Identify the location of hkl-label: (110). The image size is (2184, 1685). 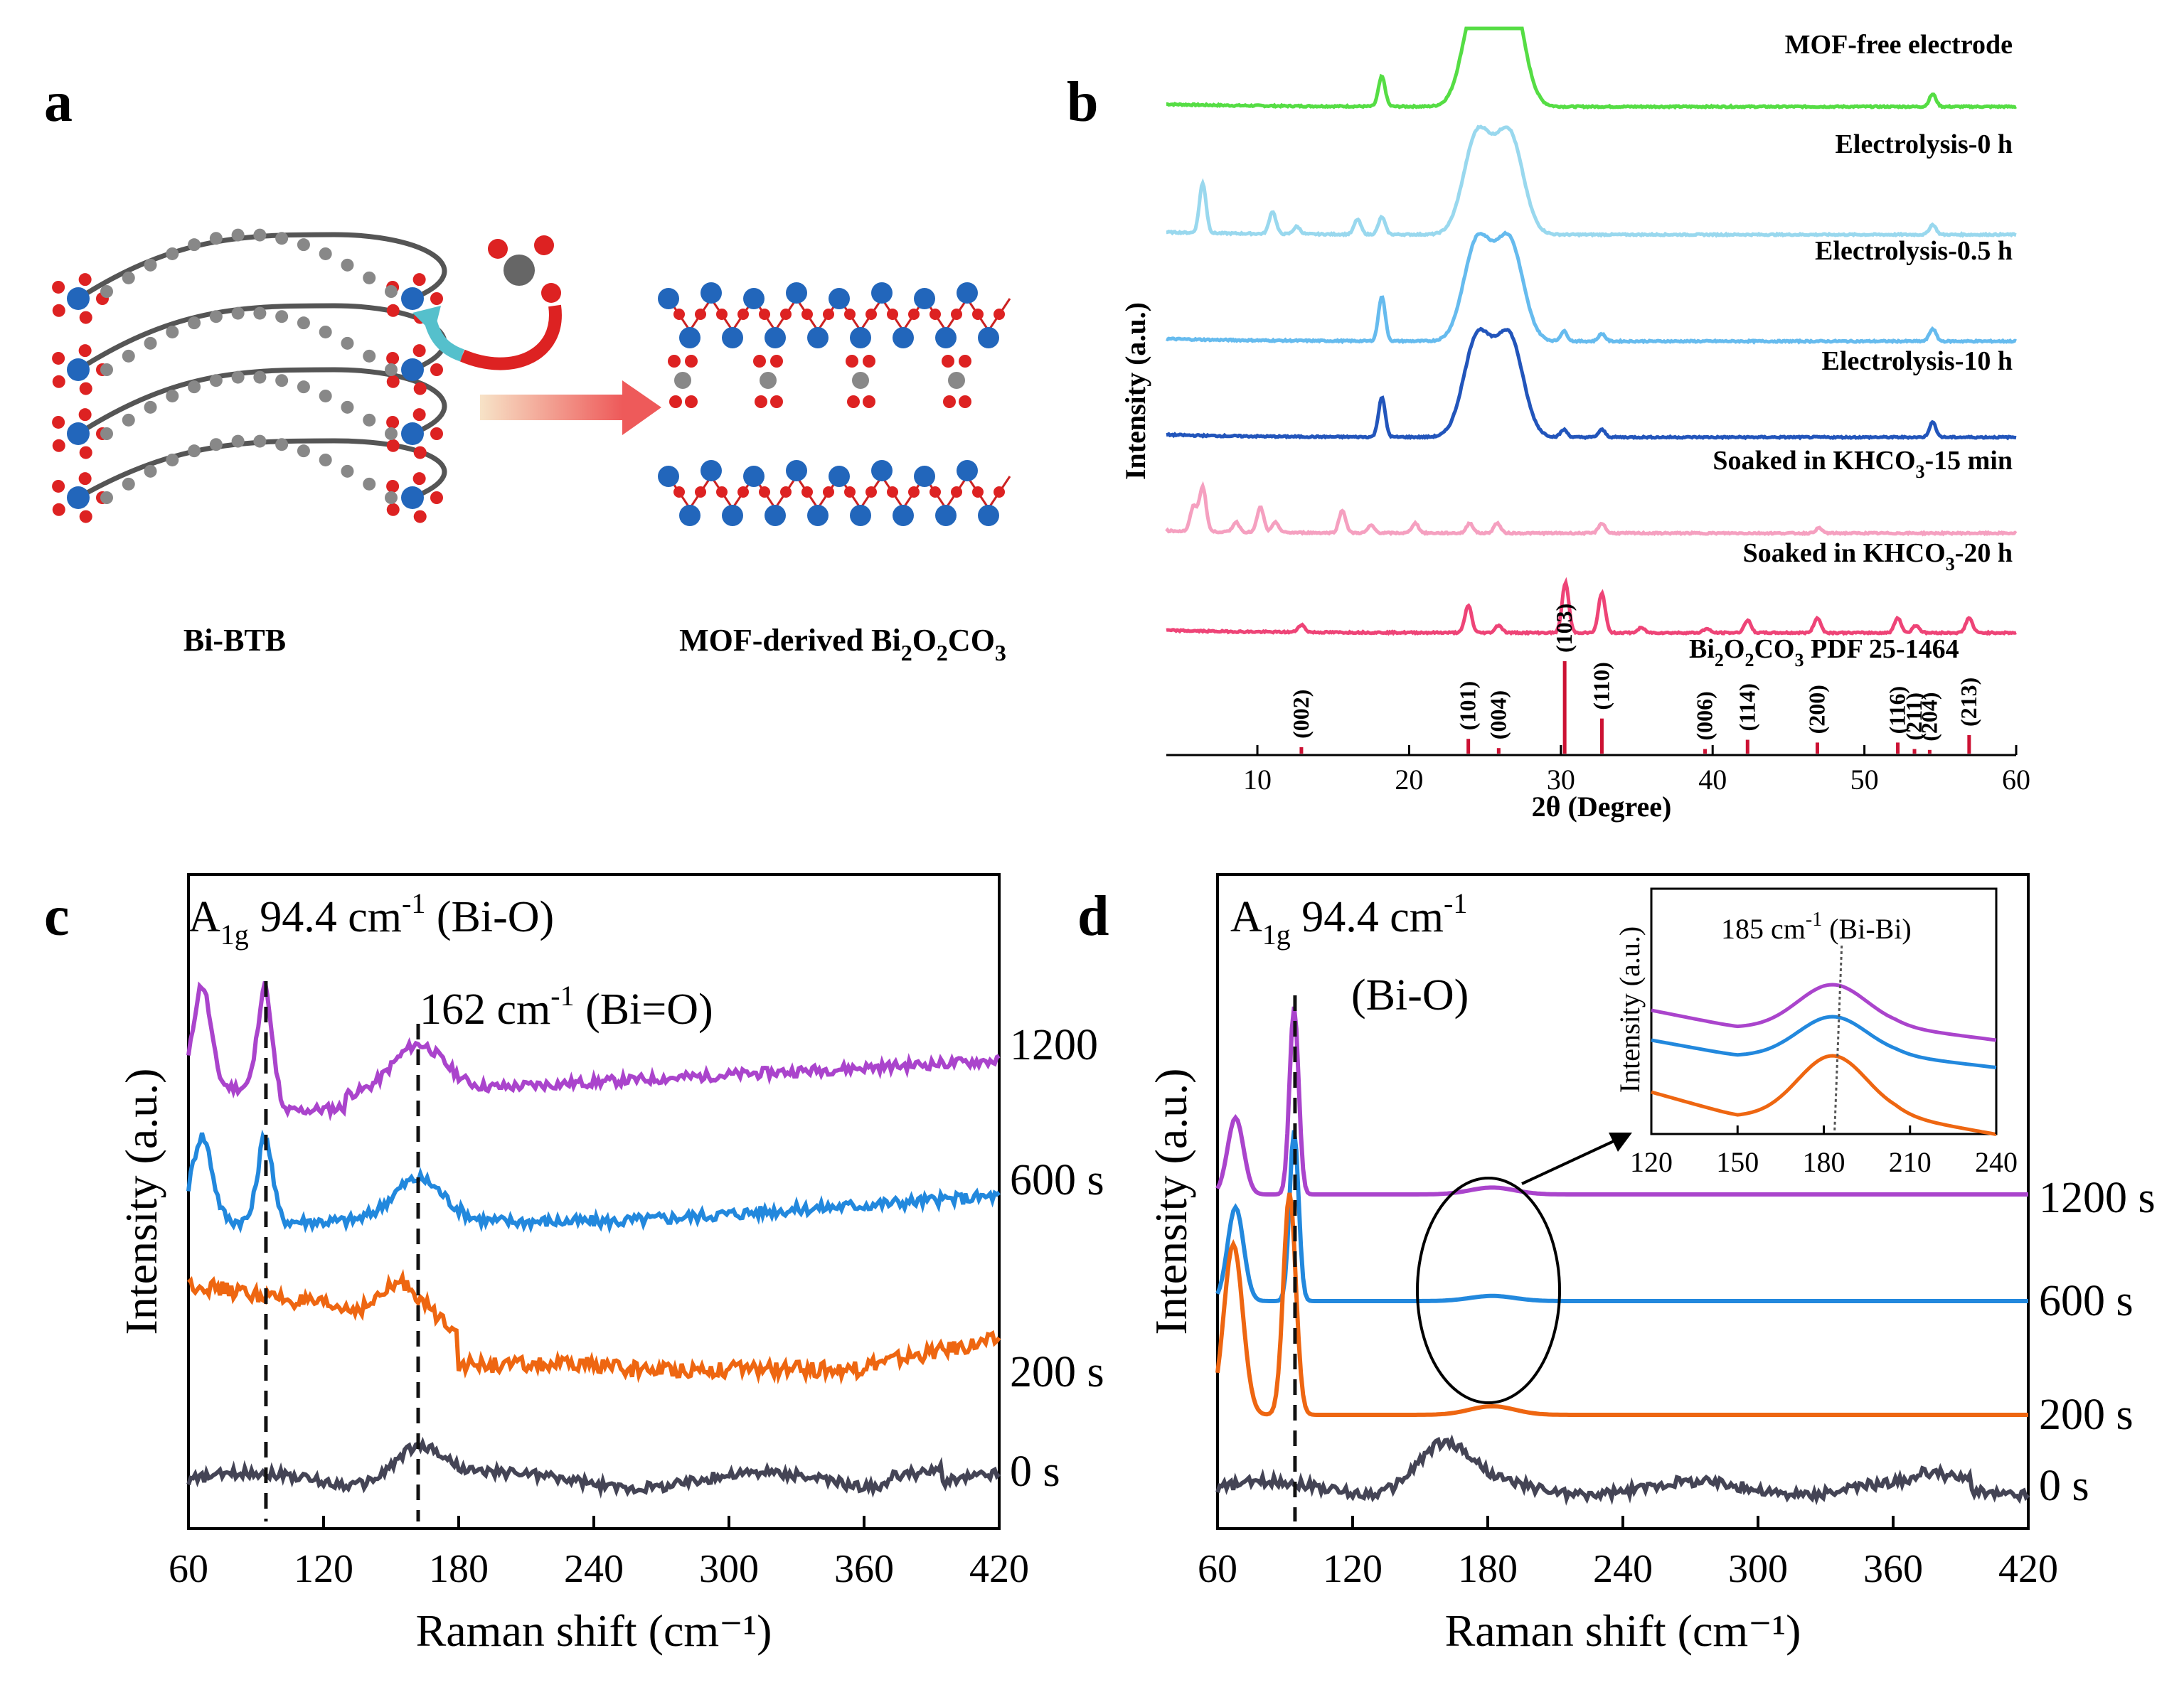
(1601, 686).